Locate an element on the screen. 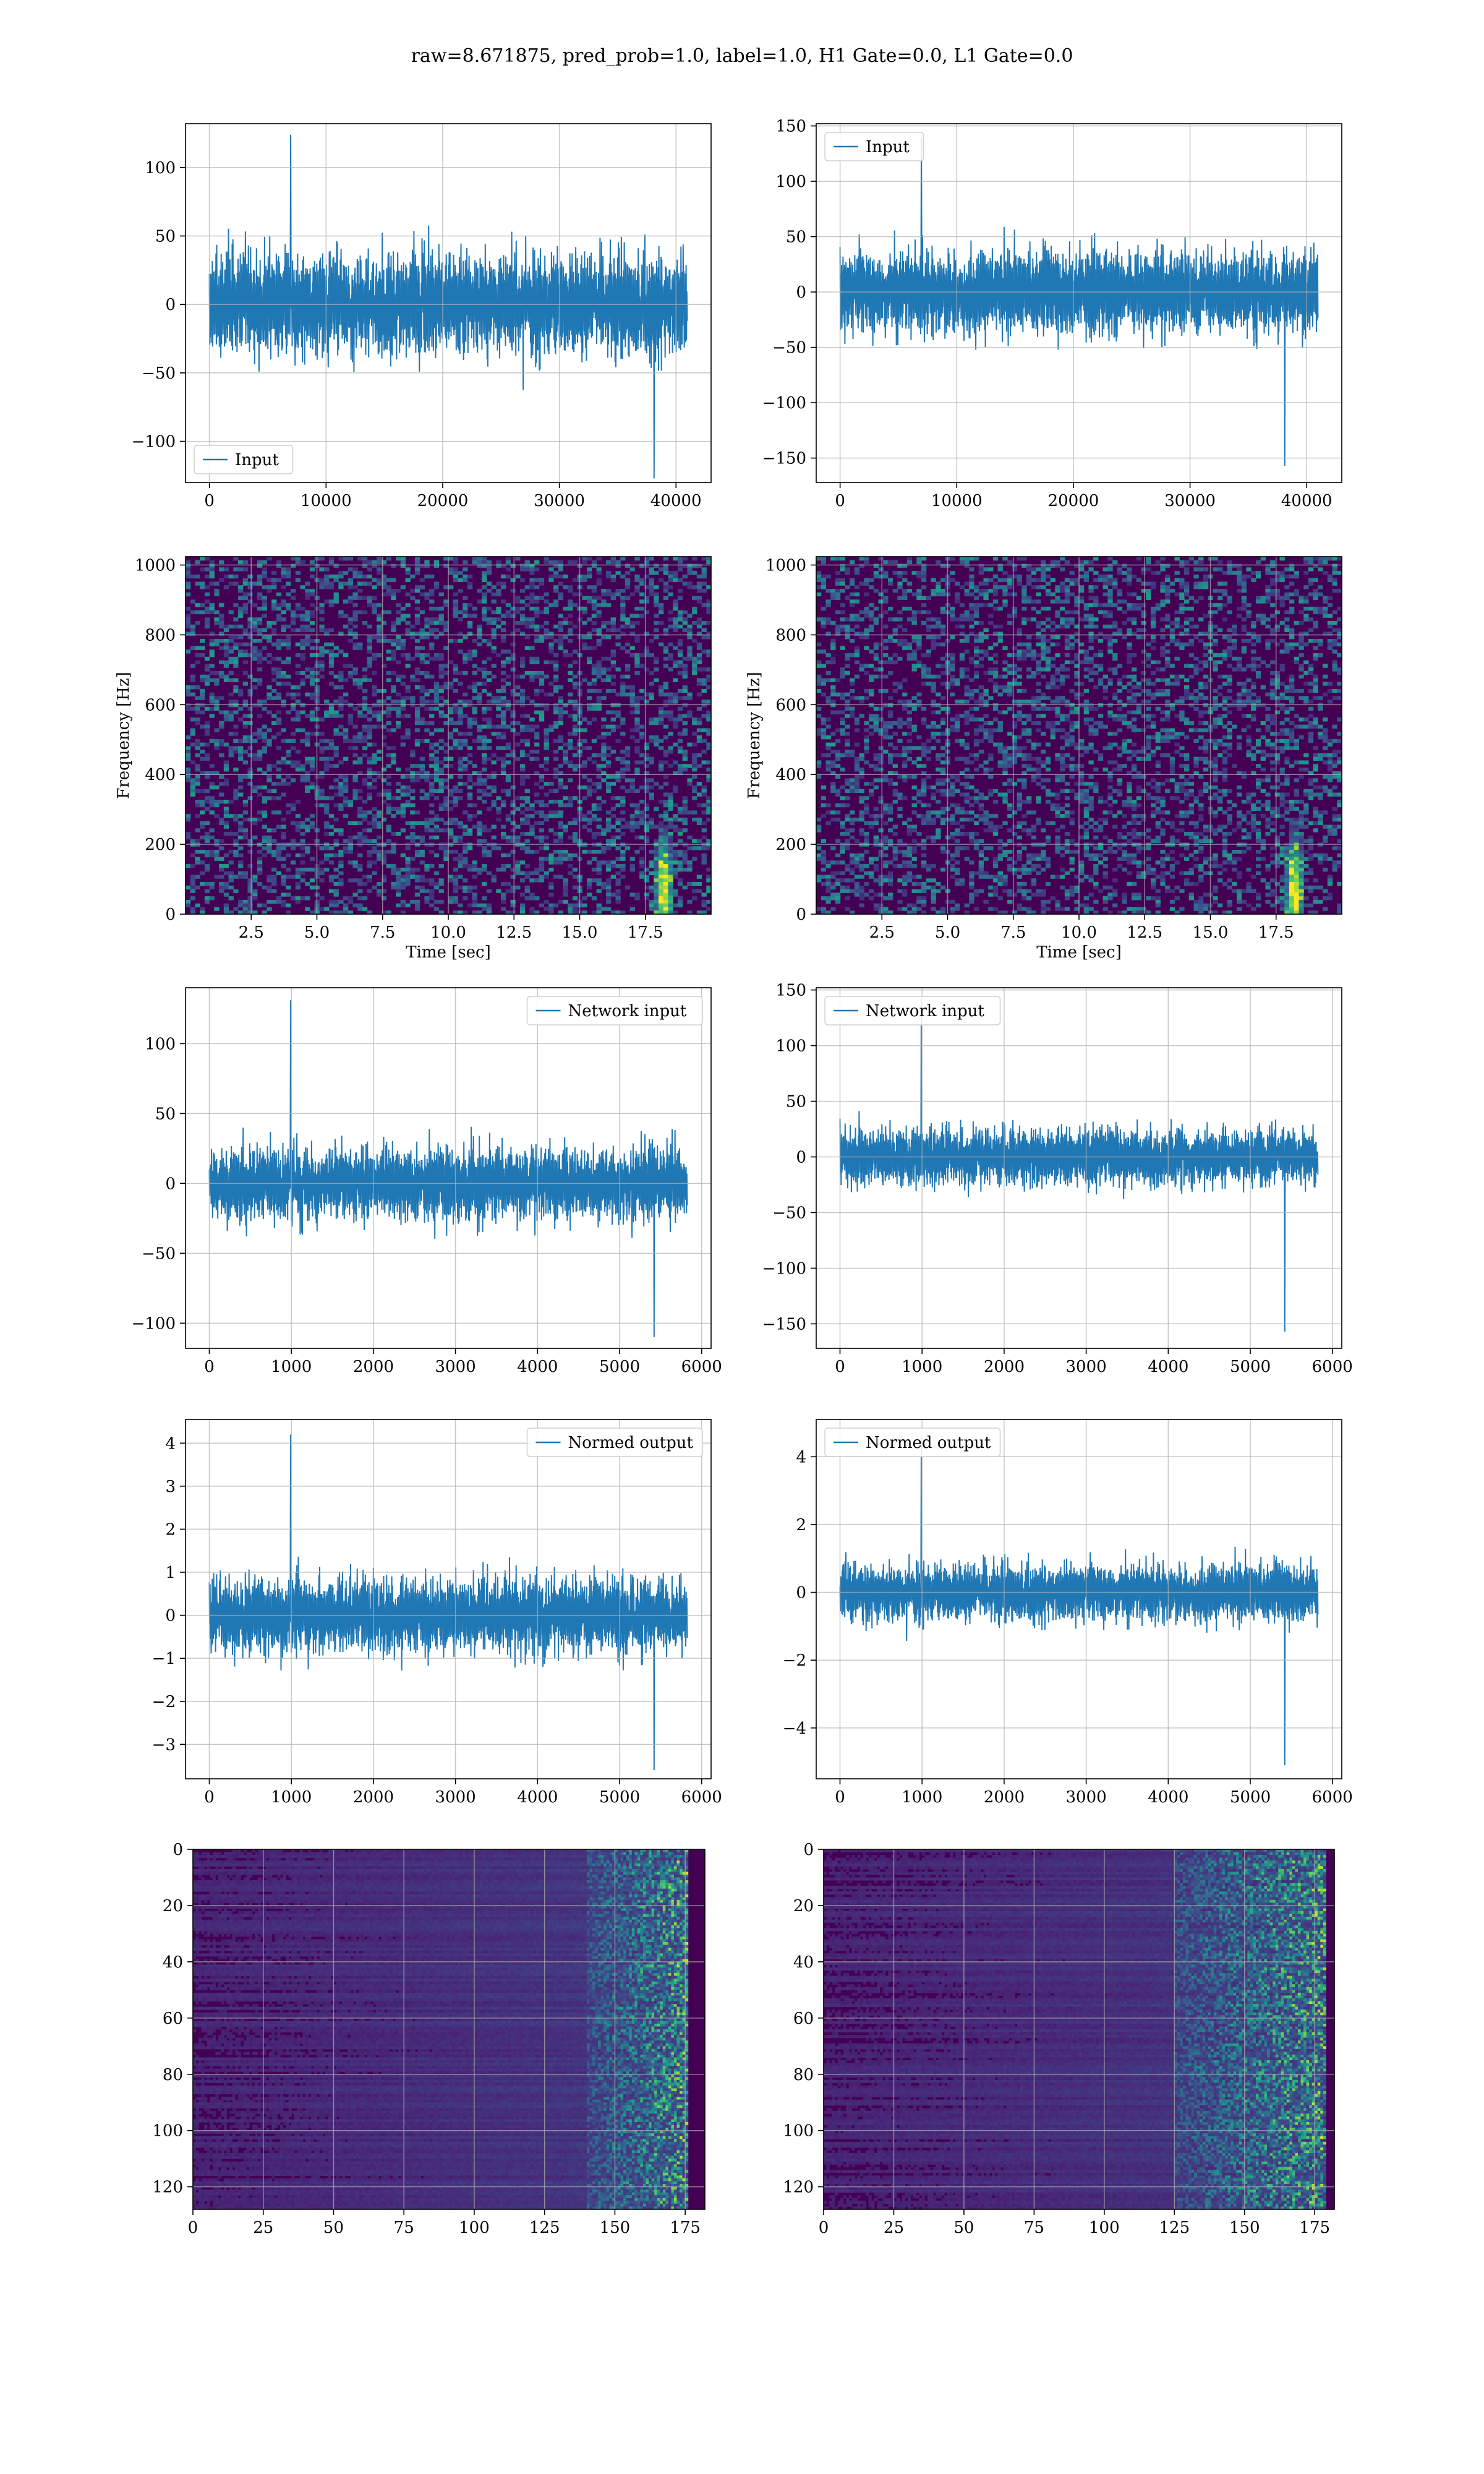  series-input-h1 is located at coordinates (448, 306).